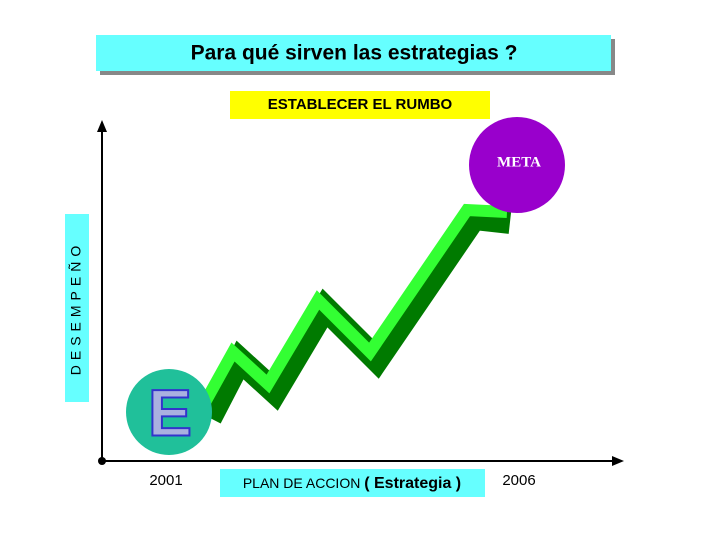 This screenshot has width=720, height=540. I want to click on x-arrow, so click(618, 461).